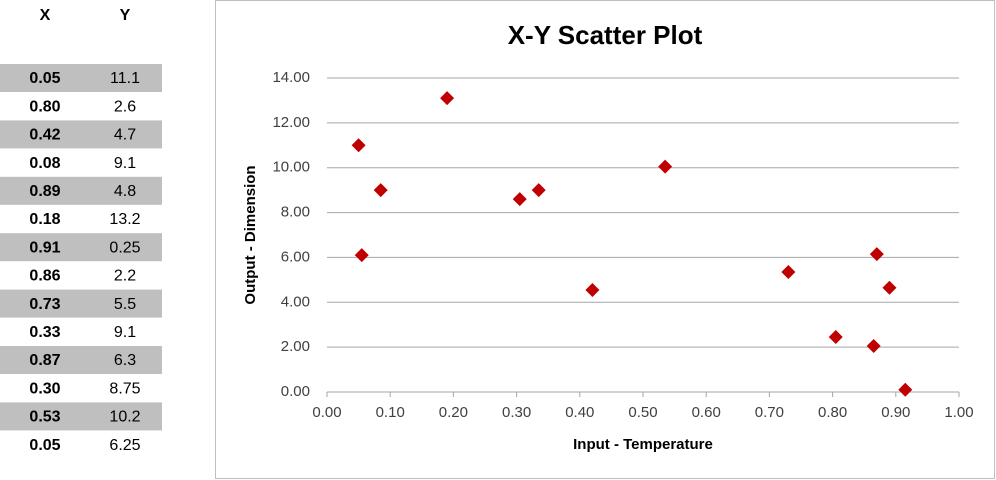 The image size is (996, 480). Describe the element at coordinates (643, 444) in the screenshot. I see `x-axis-title: Input - Temperature` at that location.